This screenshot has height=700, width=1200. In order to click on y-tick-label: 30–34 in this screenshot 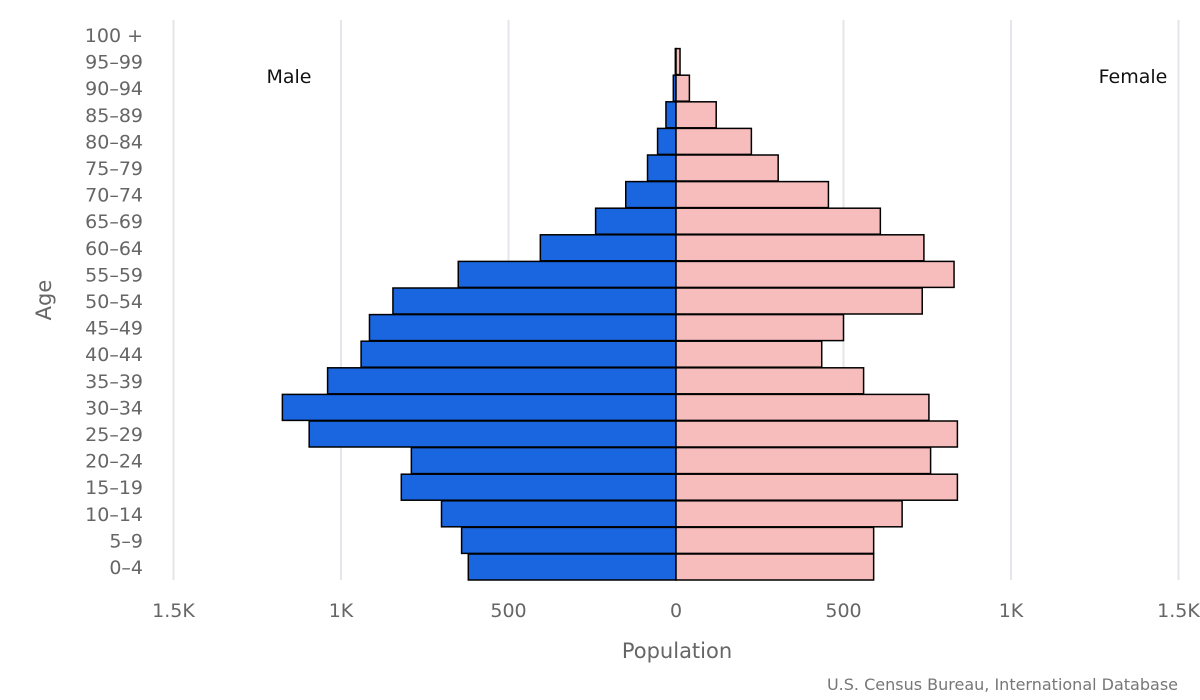, I will do `click(114, 408)`.